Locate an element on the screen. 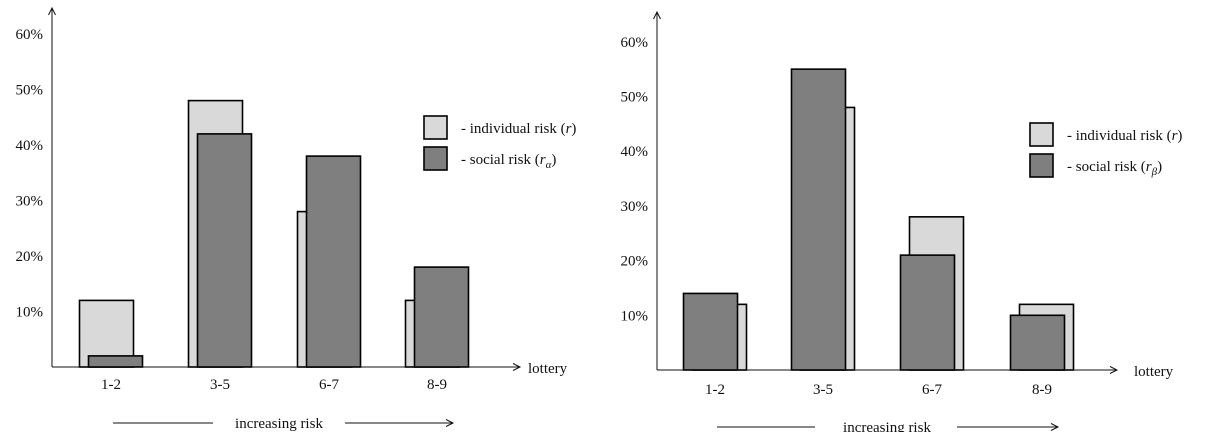  legend: - individual risk (r) - social risk (rβ) is located at coordinates (1105, 150).